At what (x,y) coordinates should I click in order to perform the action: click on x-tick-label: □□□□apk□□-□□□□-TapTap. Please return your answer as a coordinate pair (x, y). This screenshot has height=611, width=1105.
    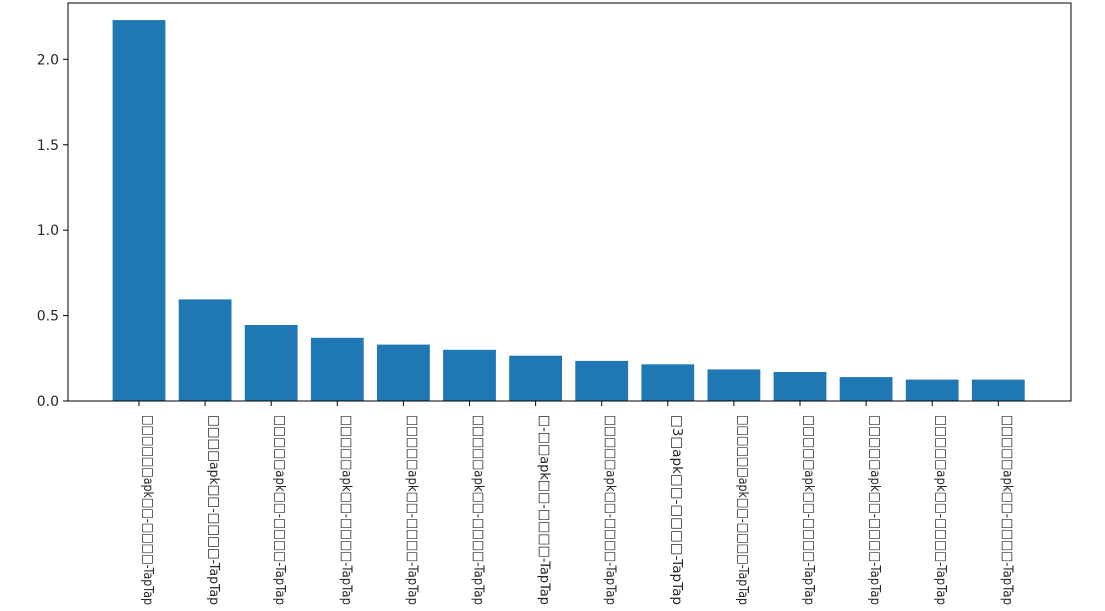
    Looking at the image, I should click on (214, 510).